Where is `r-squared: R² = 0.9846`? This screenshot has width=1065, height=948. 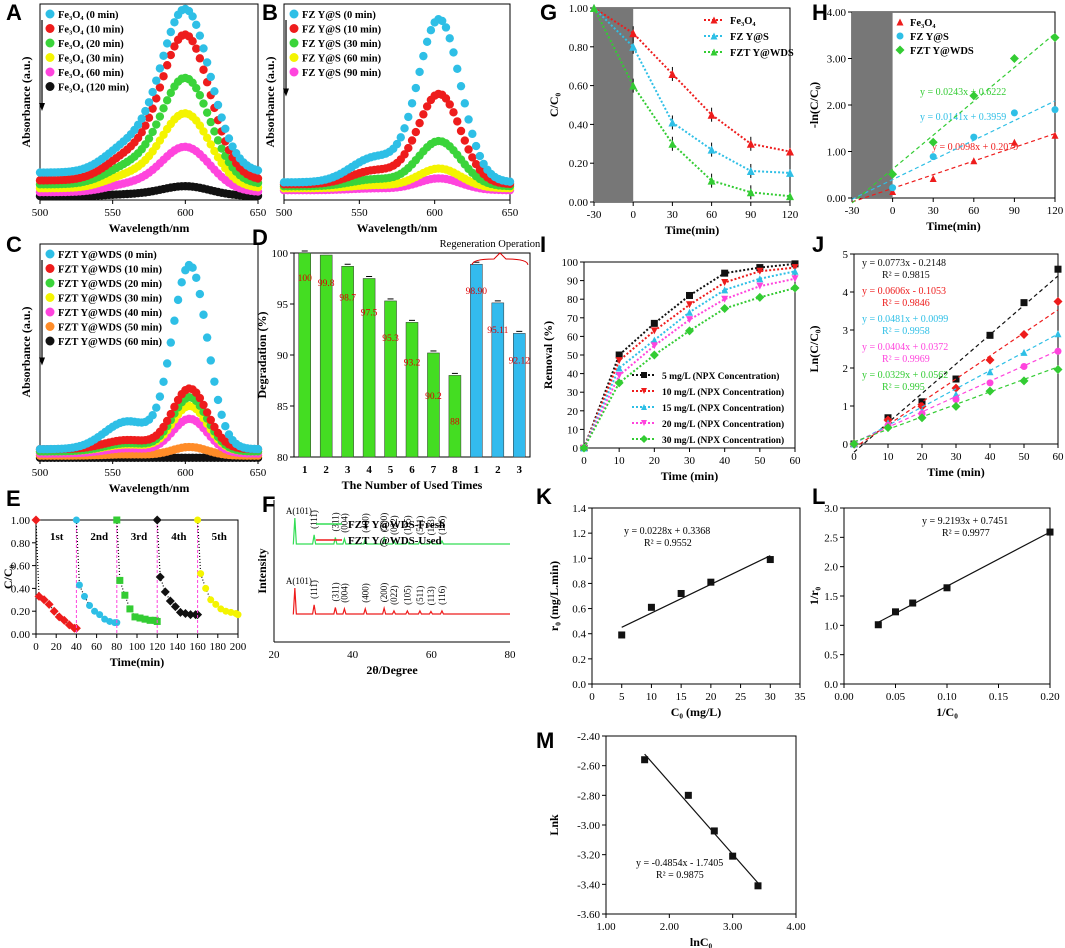
r-squared: R² = 0.9846 is located at coordinates (906, 303).